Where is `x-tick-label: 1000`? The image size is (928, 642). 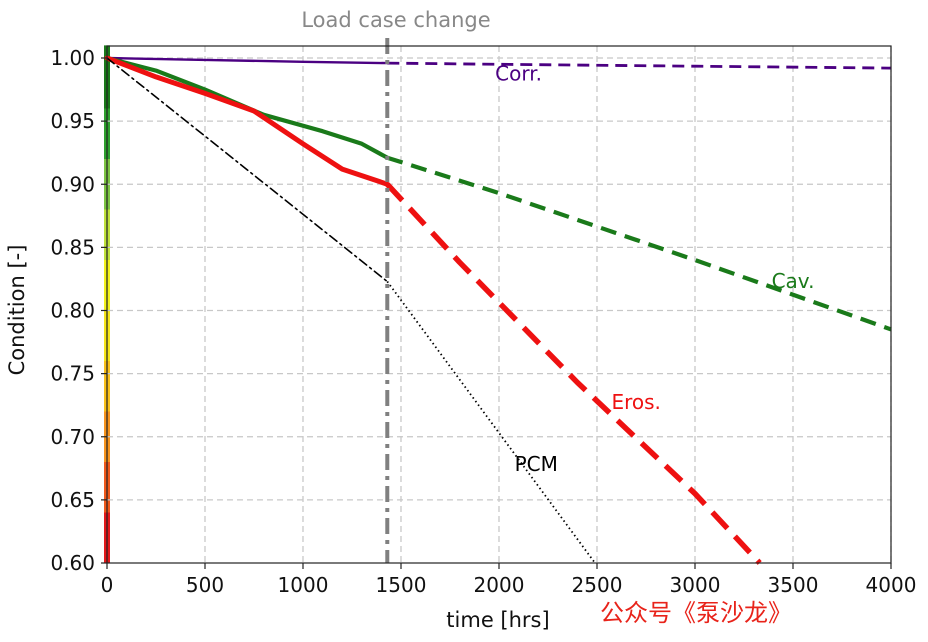 x-tick-label: 1000 is located at coordinates (303, 585).